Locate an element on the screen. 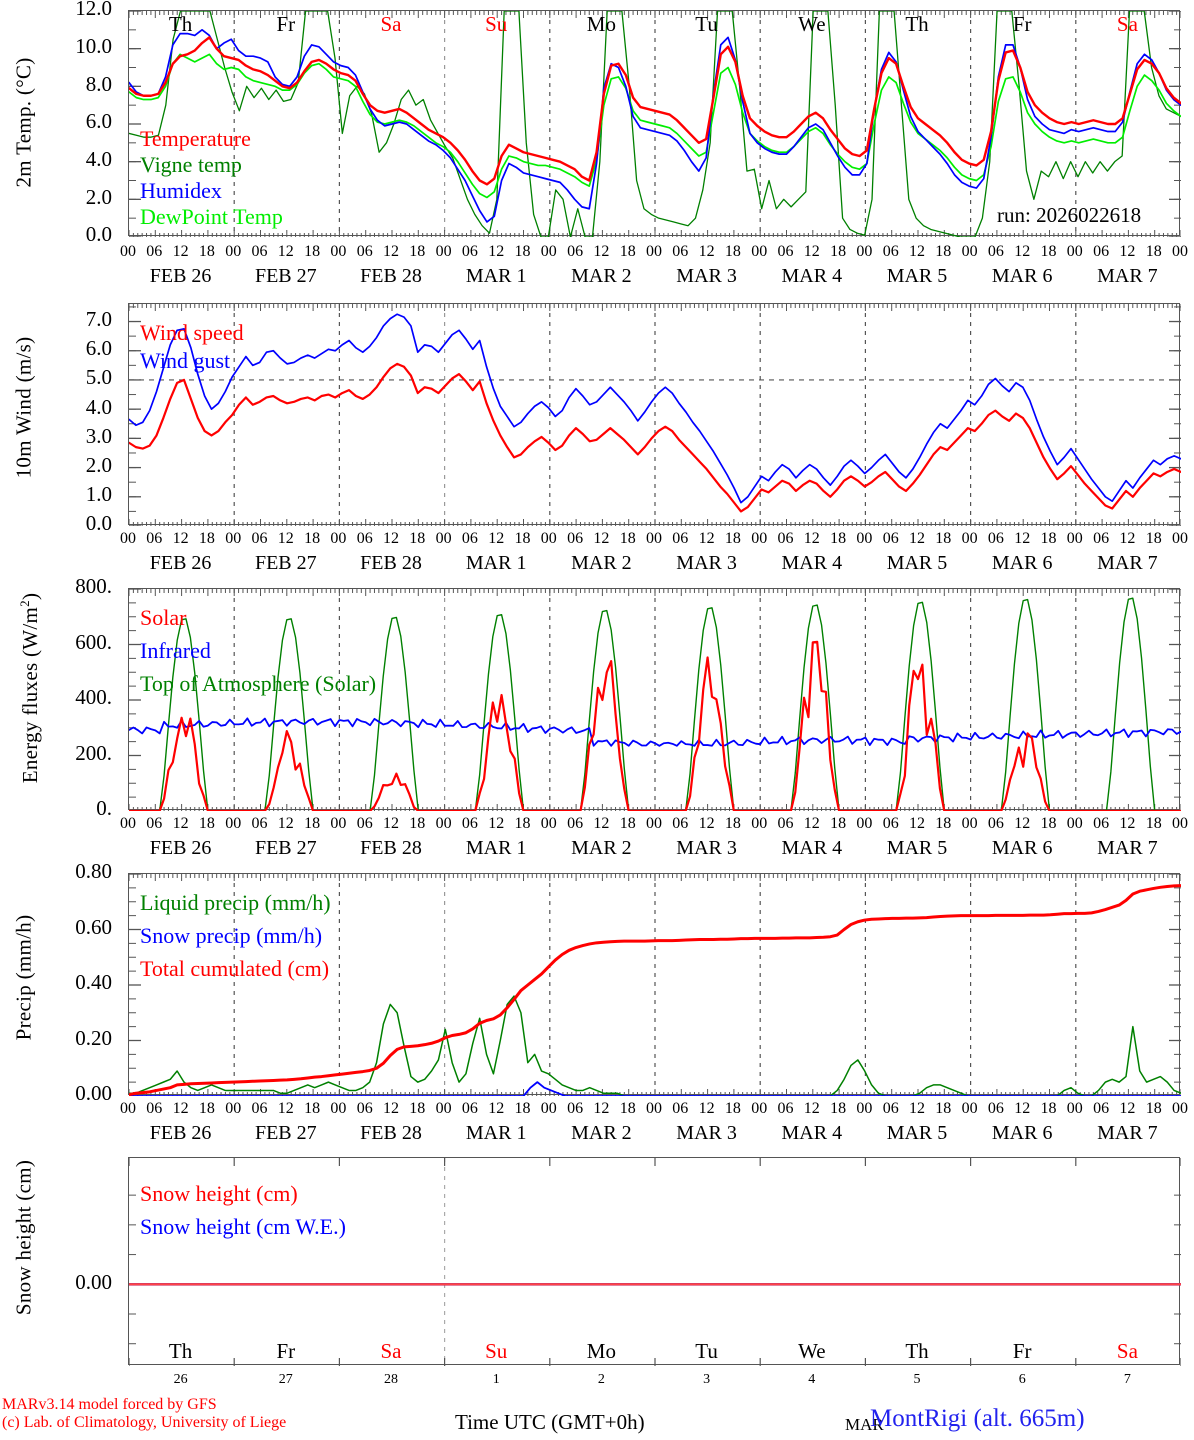  y-tick-label: 0.00 is located at coordinates (93, 1093).